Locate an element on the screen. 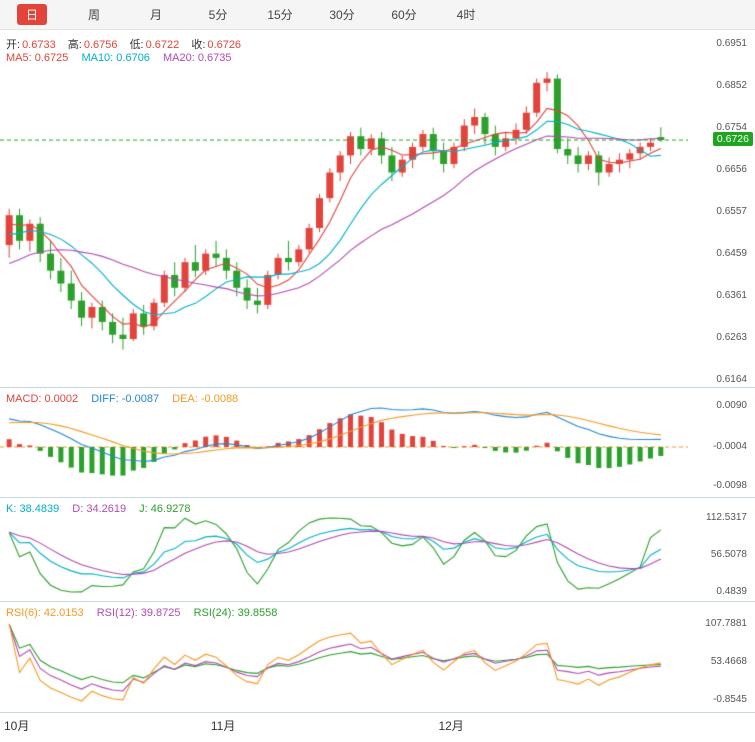 This screenshot has width=755, height=742. macd-header: MACD: 0.0002 DIFF: -0.0087 DEA: -0.0088 is located at coordinates (122, 399).